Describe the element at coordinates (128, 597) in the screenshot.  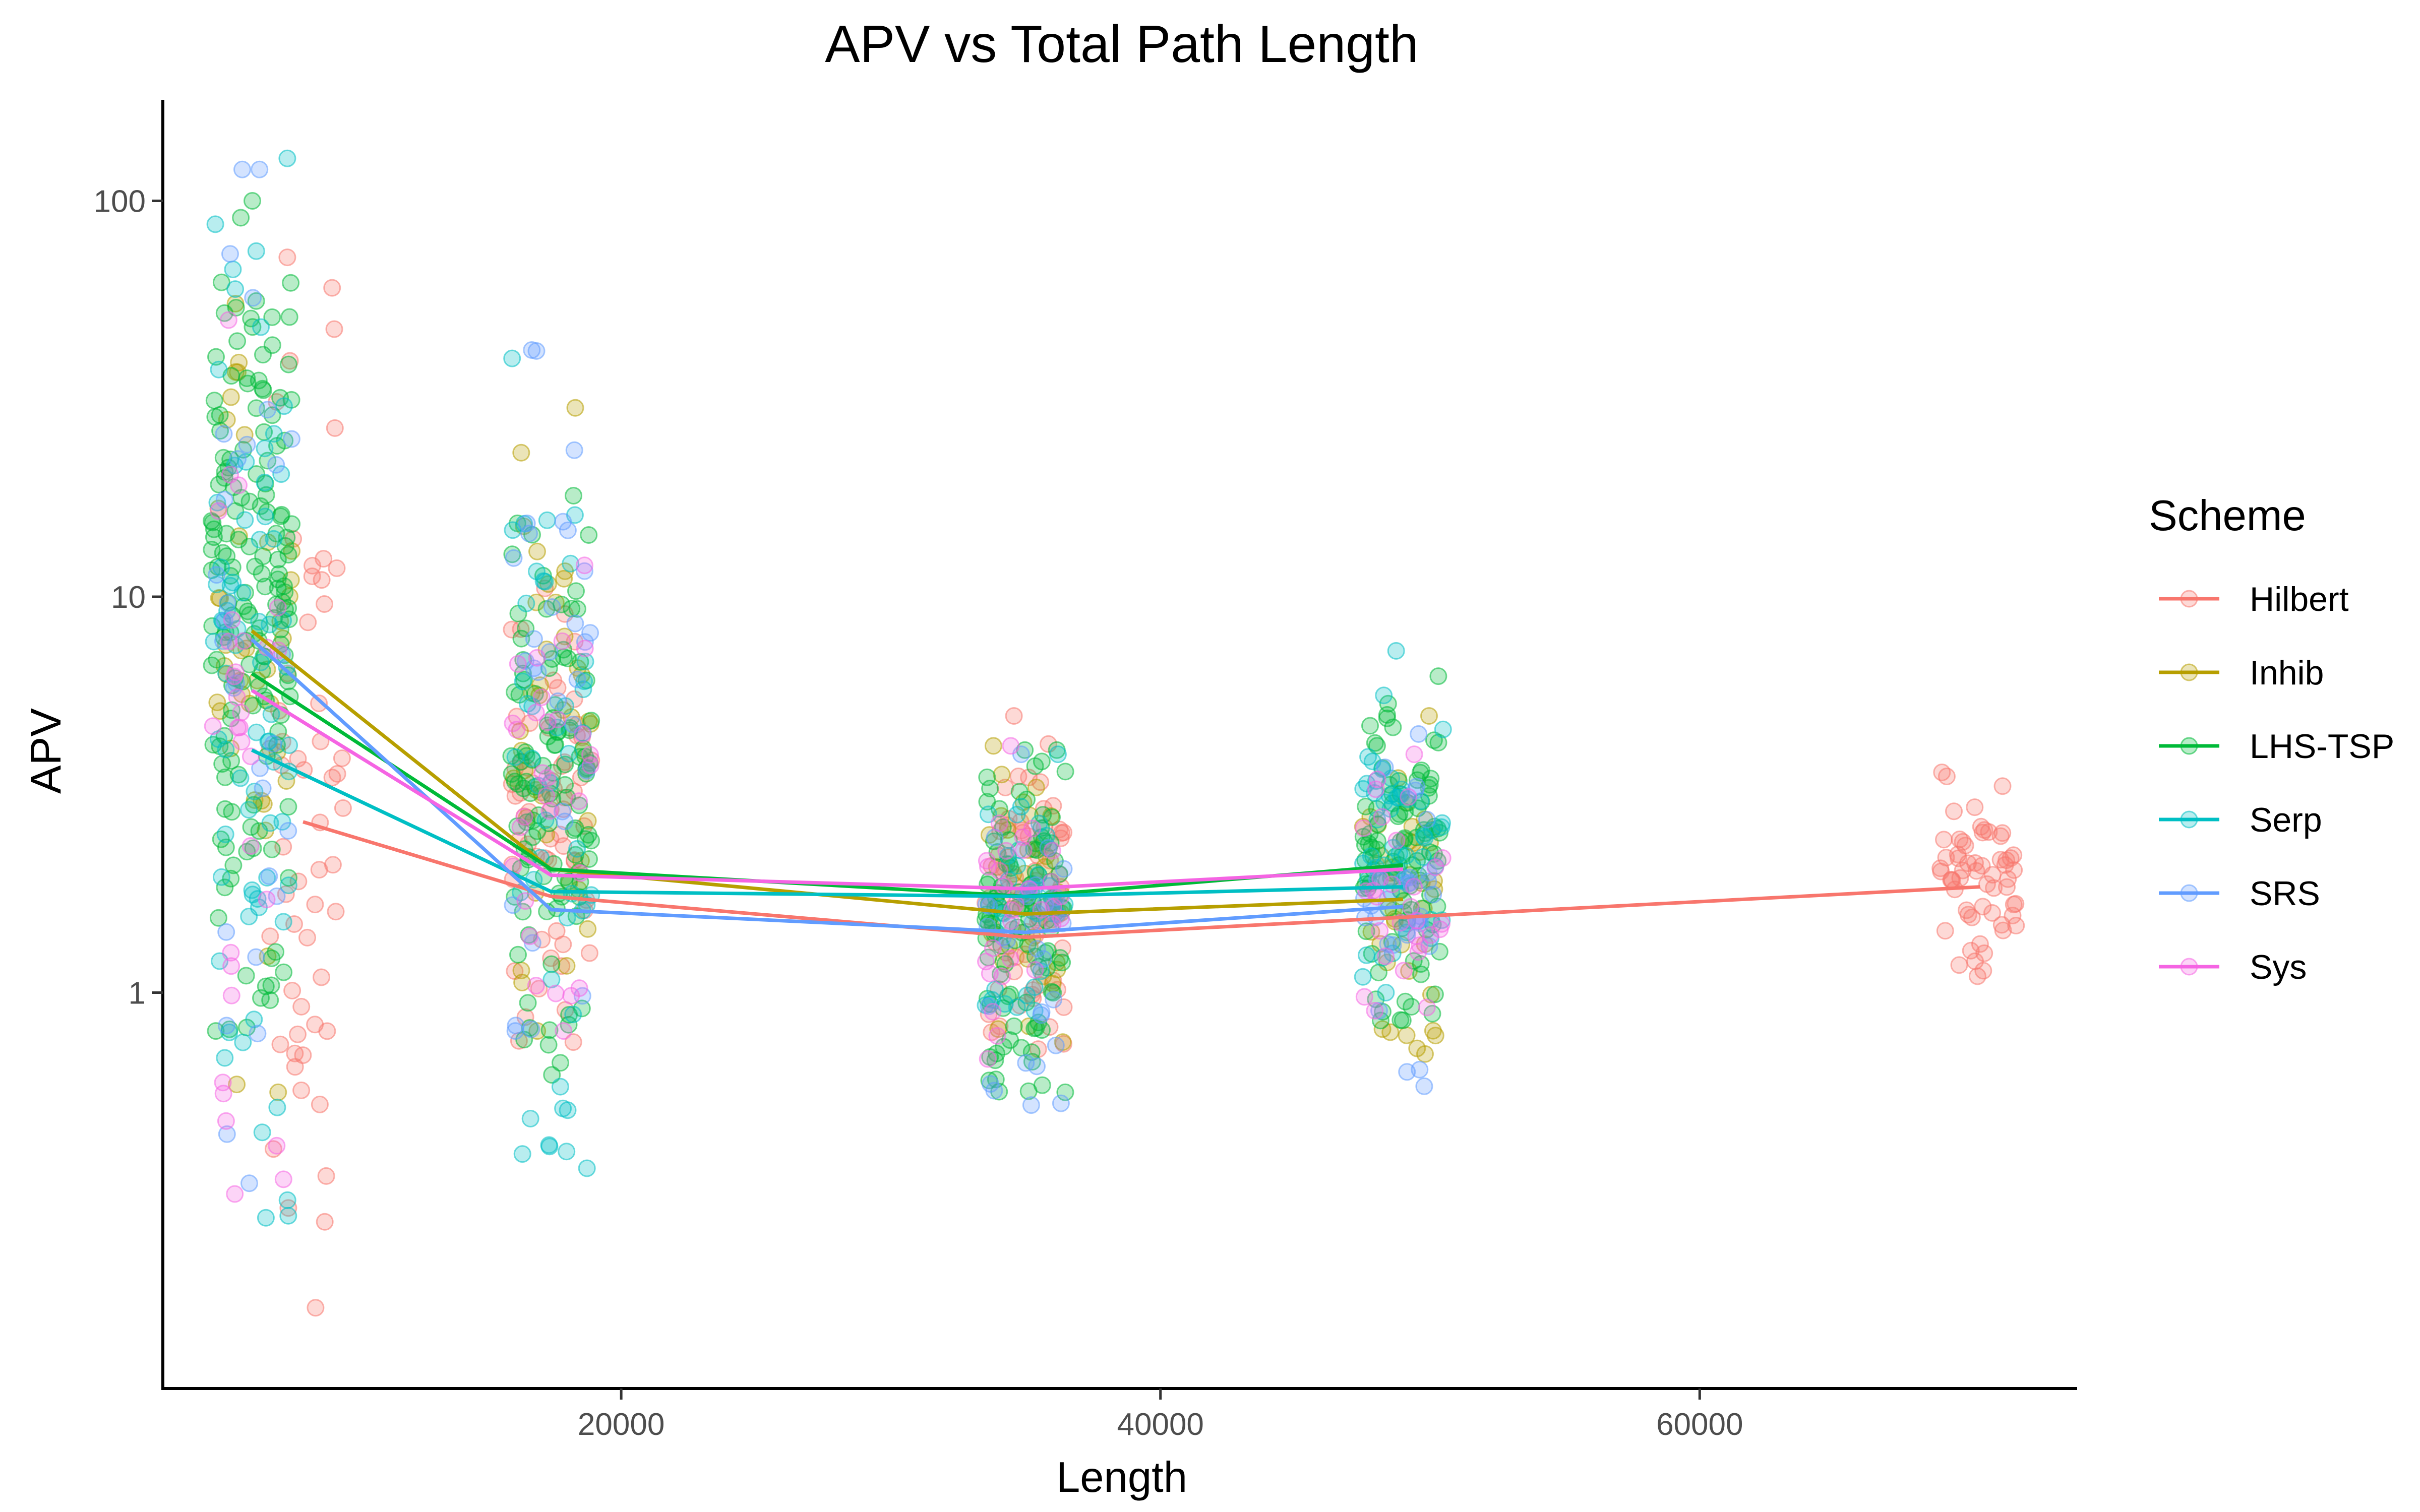
I see `y-tick-label: 10` at that location.